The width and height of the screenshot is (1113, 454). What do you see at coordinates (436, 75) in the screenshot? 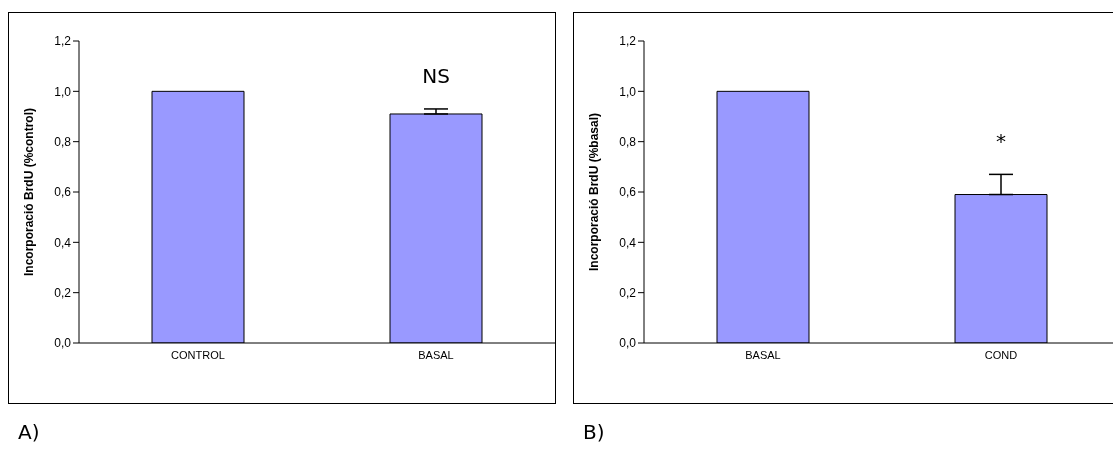
I see `annotation: NS` at bounding box center [436, 75].